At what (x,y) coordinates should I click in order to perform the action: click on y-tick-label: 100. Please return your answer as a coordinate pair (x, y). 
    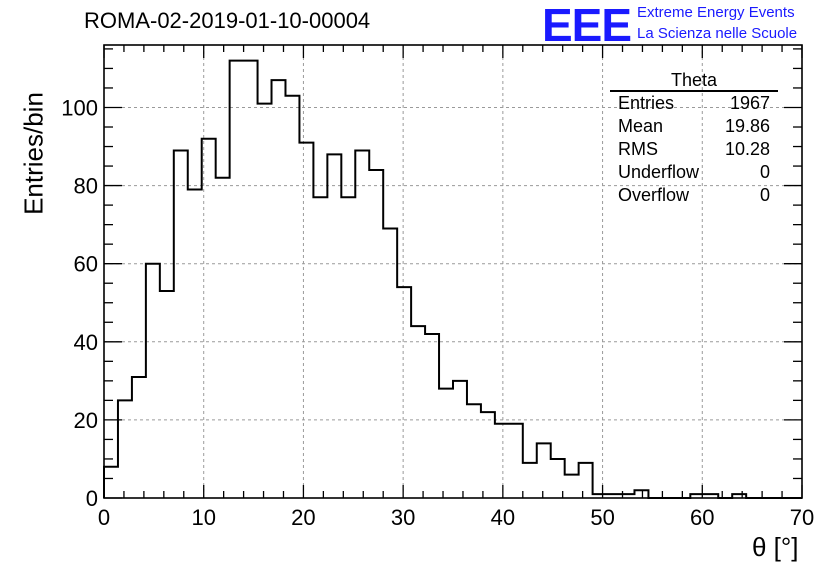
    Looking at the image, I should click on (79, 107).